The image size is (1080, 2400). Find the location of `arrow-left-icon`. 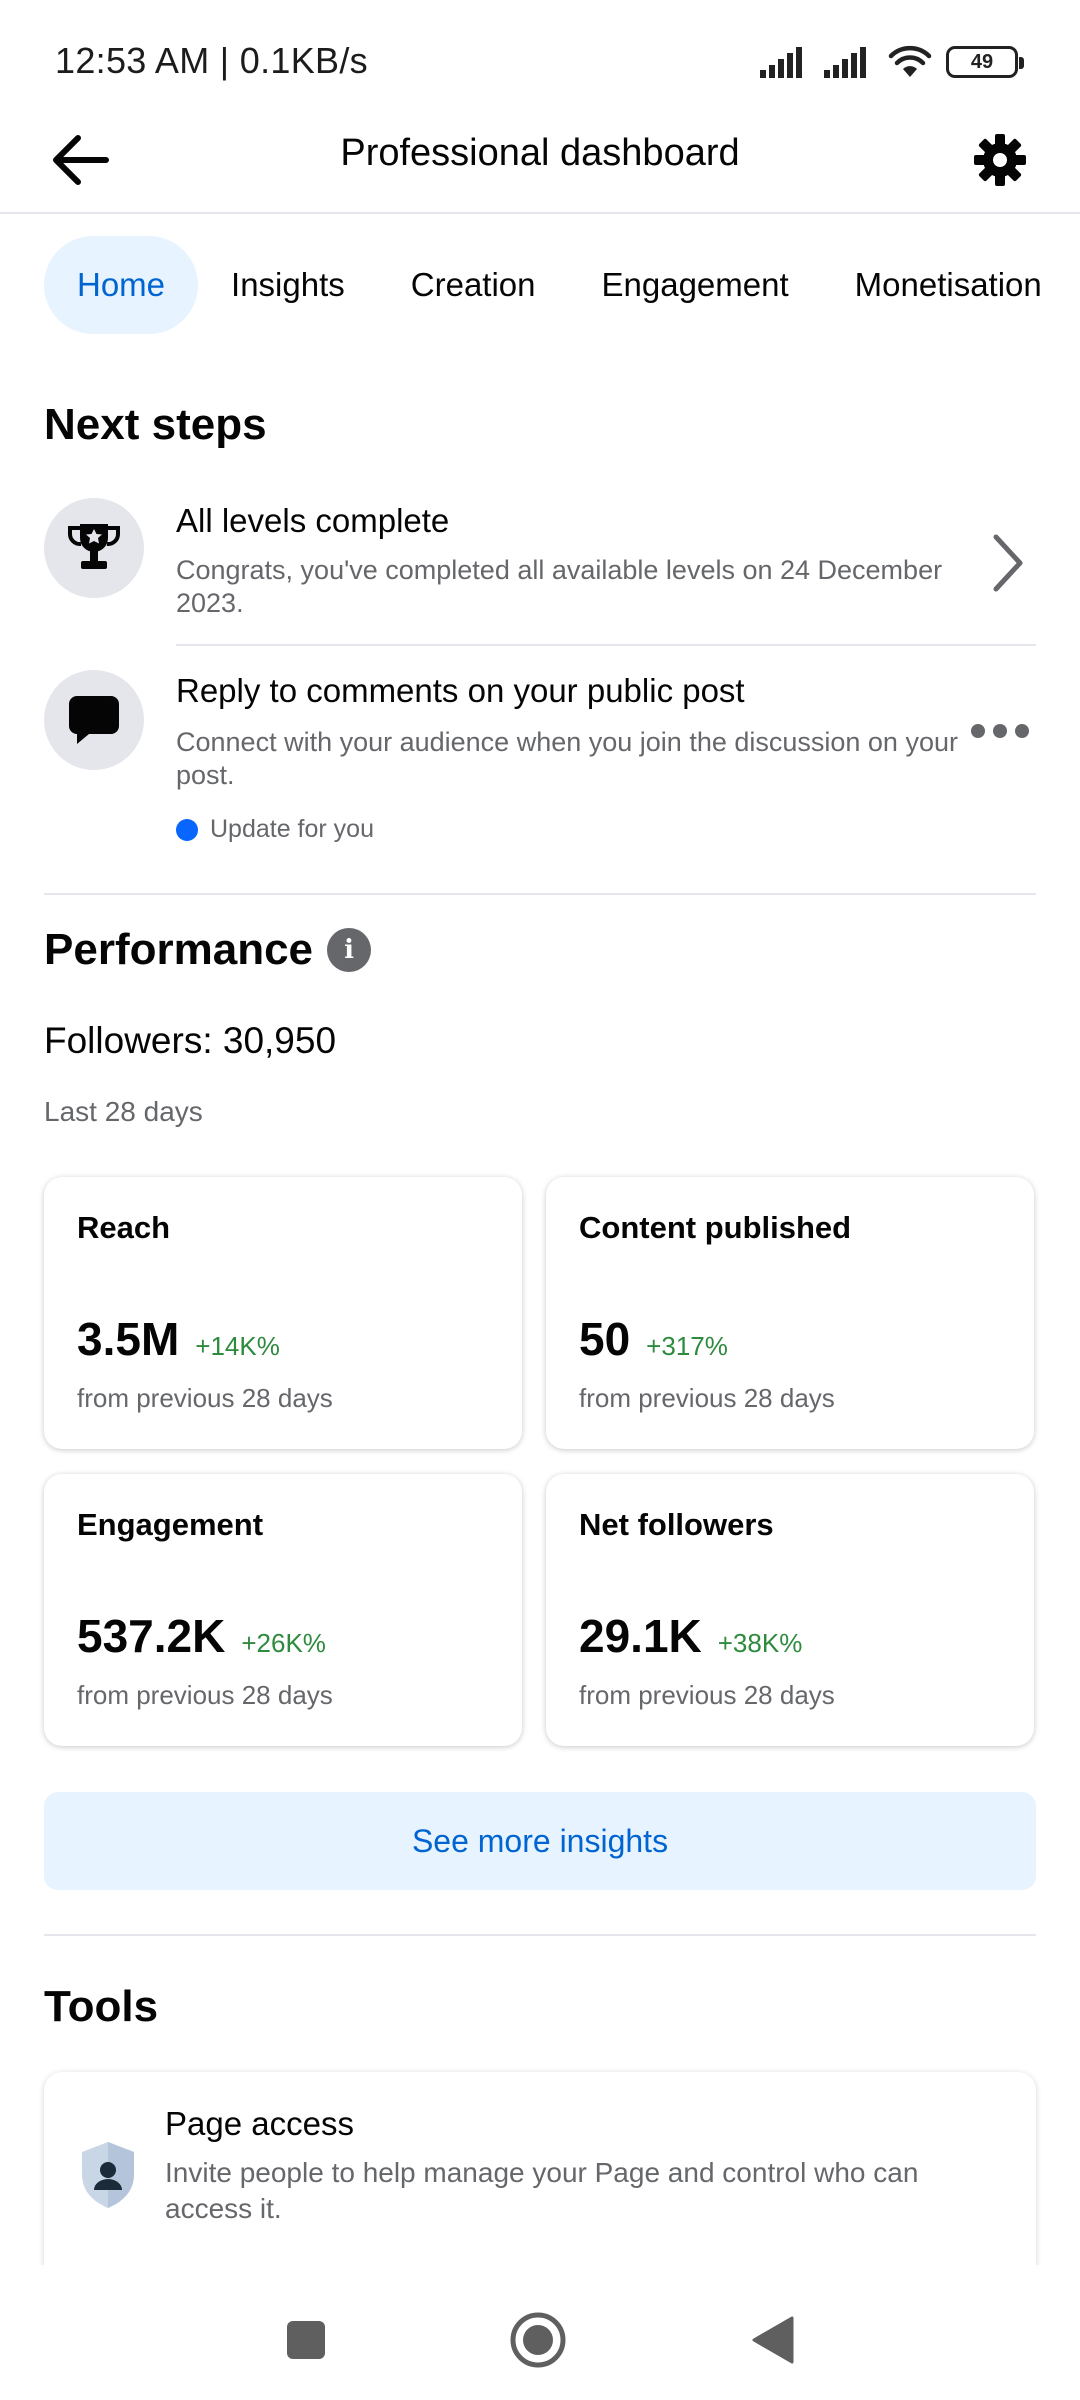

arrow-left-icon is located at coordinates (81, 160).